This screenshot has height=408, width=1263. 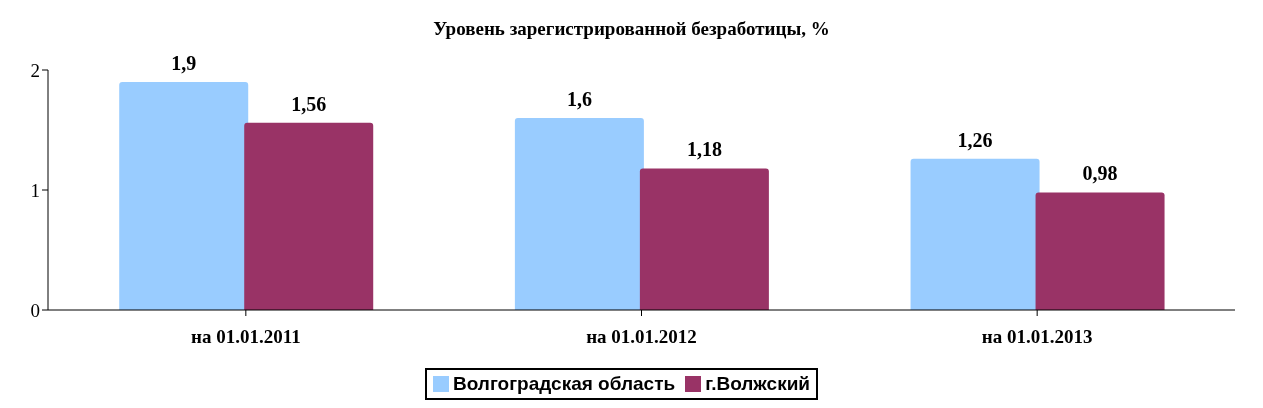 What do you see at coordinates (184, 63) in the screenshot?
I see `data-label: 1,9` at bounding box center [184, 63].